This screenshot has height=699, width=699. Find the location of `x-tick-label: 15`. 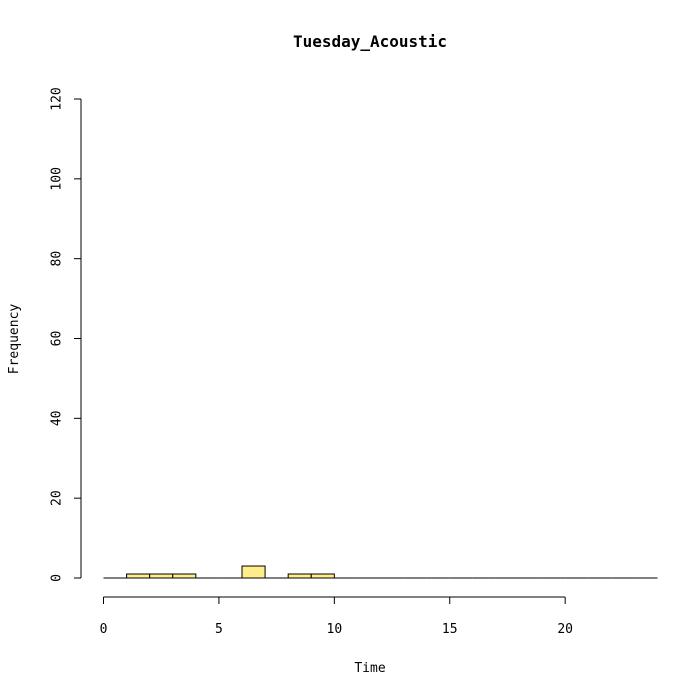

x-tick-label: 15 is located at coordinates (450, 629).